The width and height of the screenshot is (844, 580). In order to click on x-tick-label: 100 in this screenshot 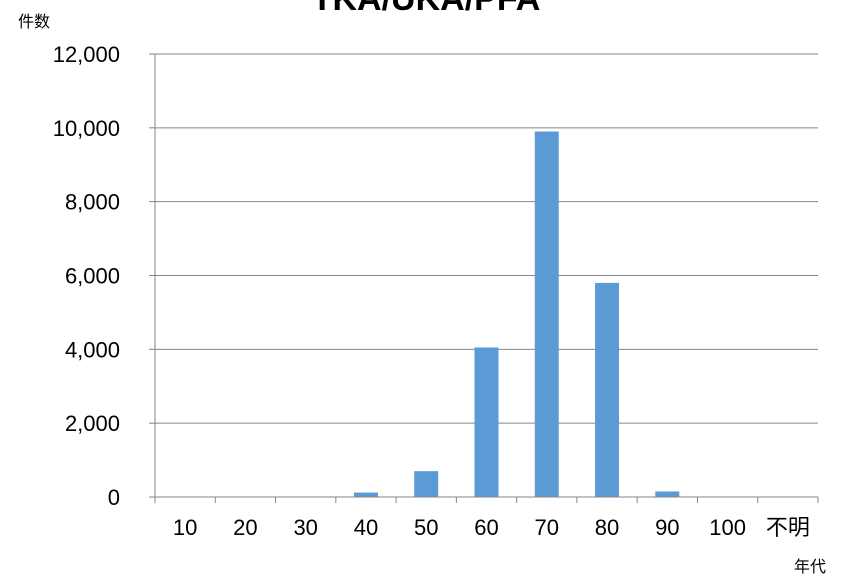, I will do `click(727, 527)`.